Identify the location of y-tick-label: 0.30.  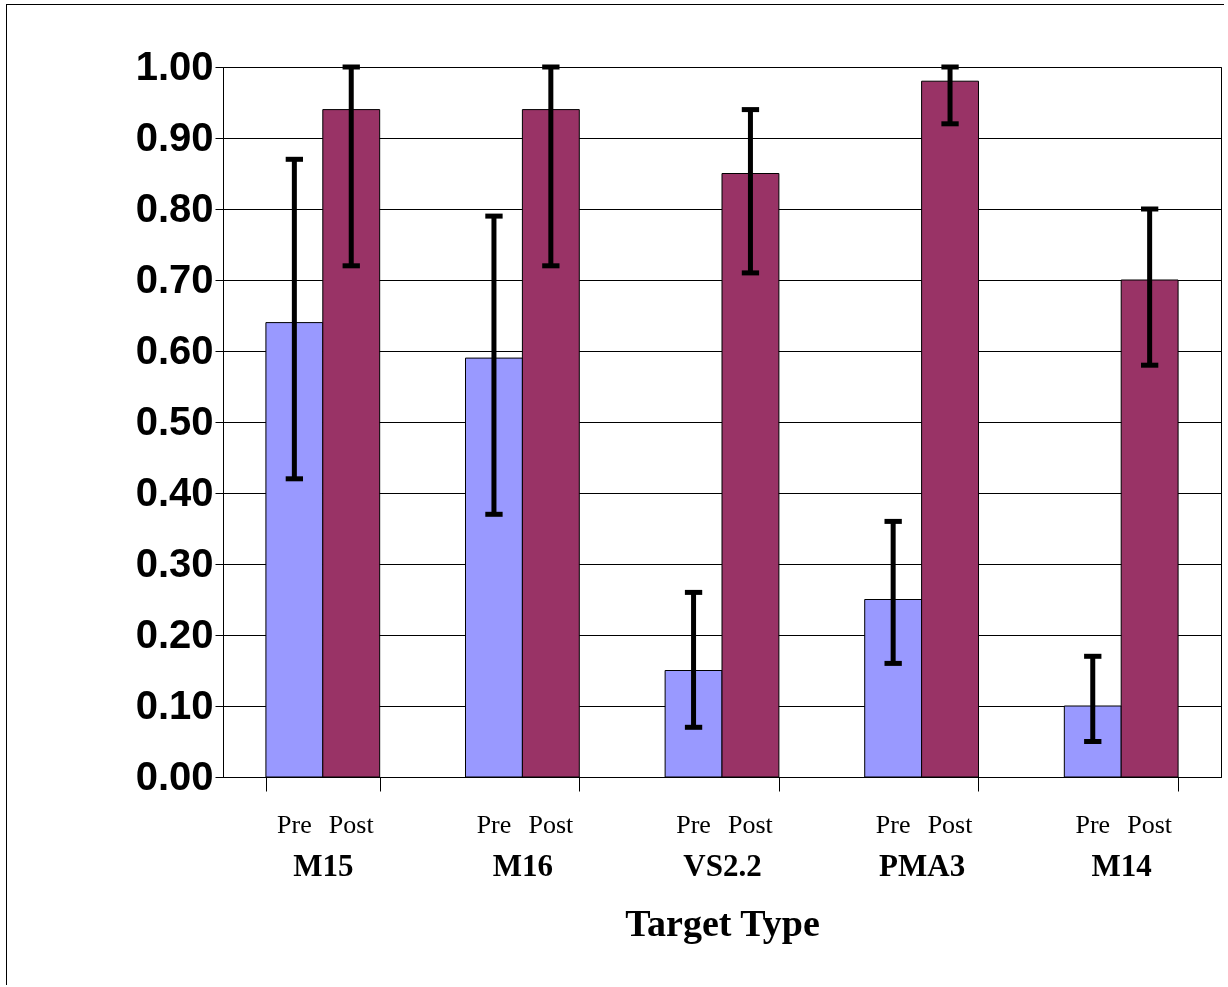
(174, 562).